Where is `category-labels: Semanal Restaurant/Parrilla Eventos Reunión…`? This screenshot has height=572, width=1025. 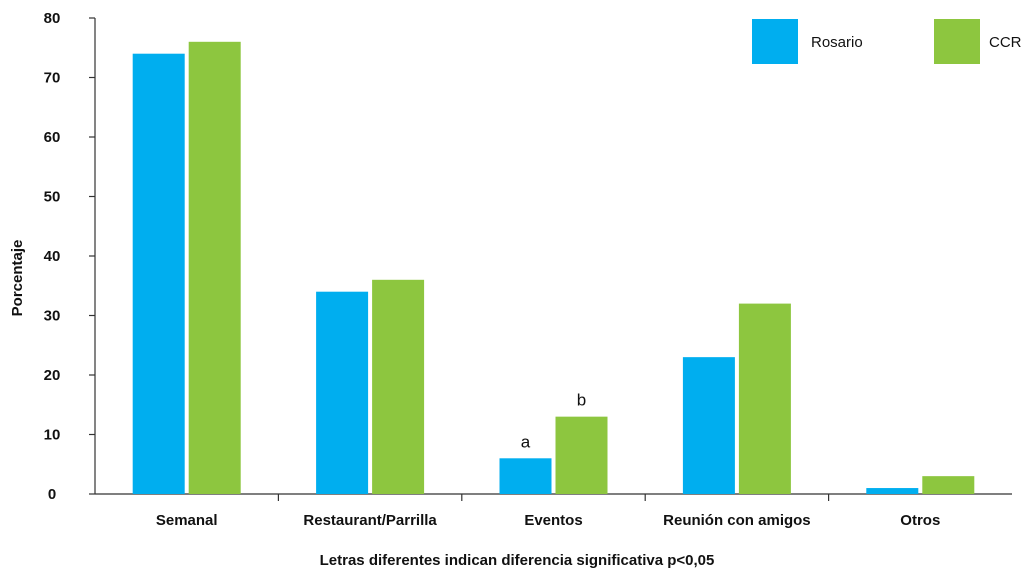 category-labels: Semanal Restaurant/Parrilla Eventos Reunión… is located at coordinates (548, 520).